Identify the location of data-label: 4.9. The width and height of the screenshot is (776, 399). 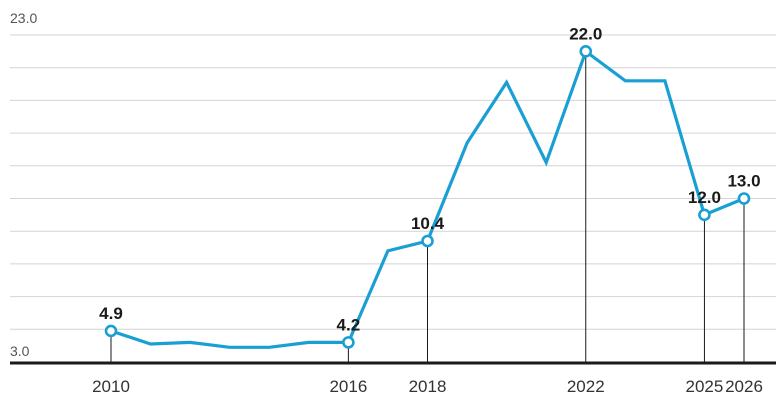
(111, 313).